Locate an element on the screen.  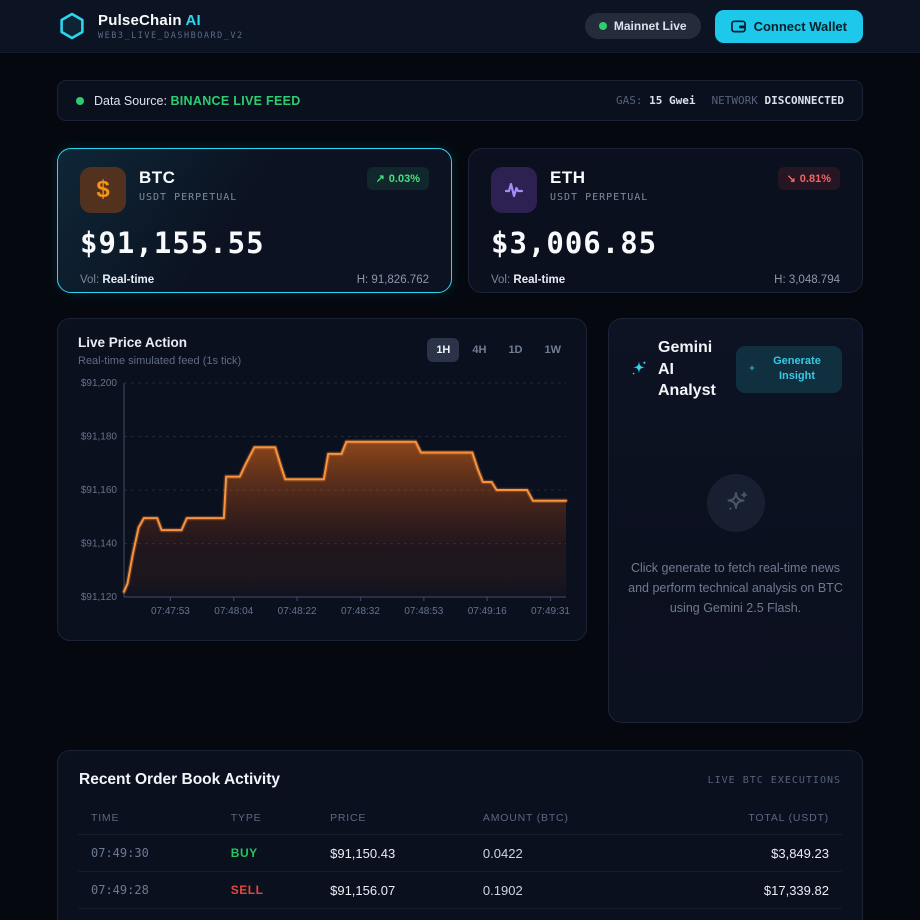
range-1d-button: 1D is located at coordinates (515, 350).